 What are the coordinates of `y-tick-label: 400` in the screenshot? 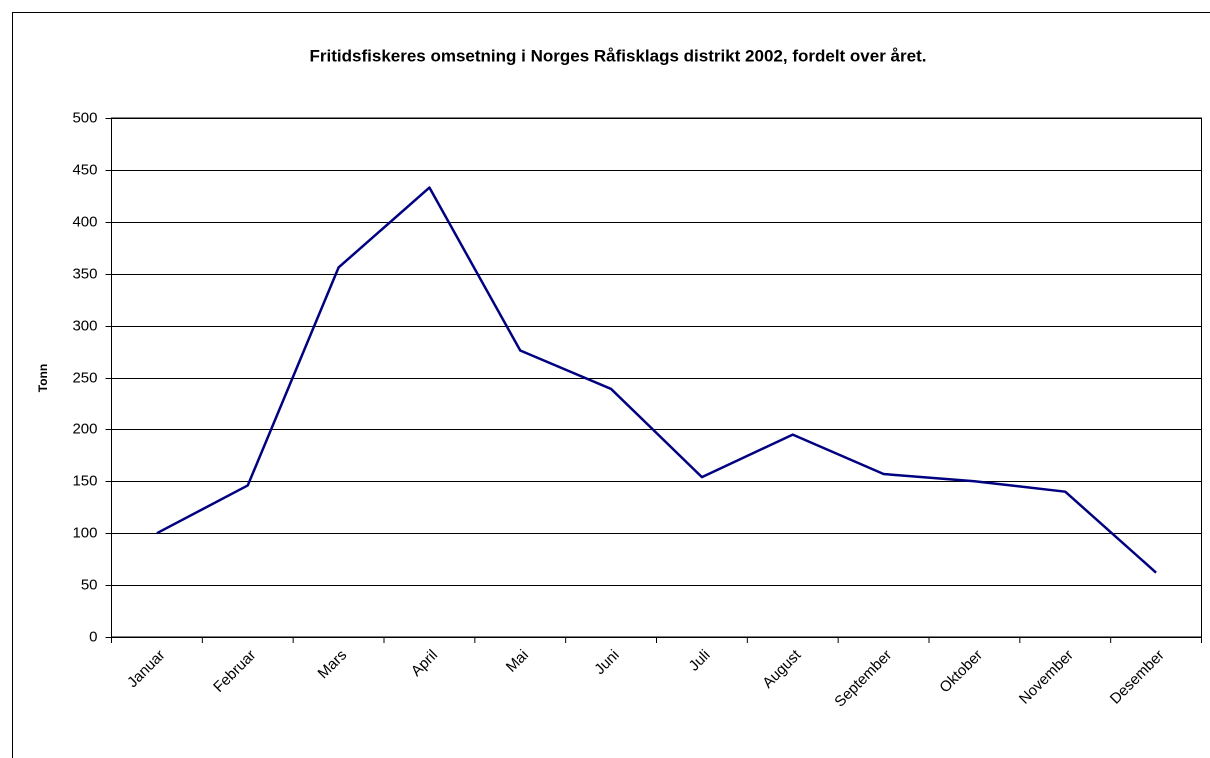 It's located at (84, 221).